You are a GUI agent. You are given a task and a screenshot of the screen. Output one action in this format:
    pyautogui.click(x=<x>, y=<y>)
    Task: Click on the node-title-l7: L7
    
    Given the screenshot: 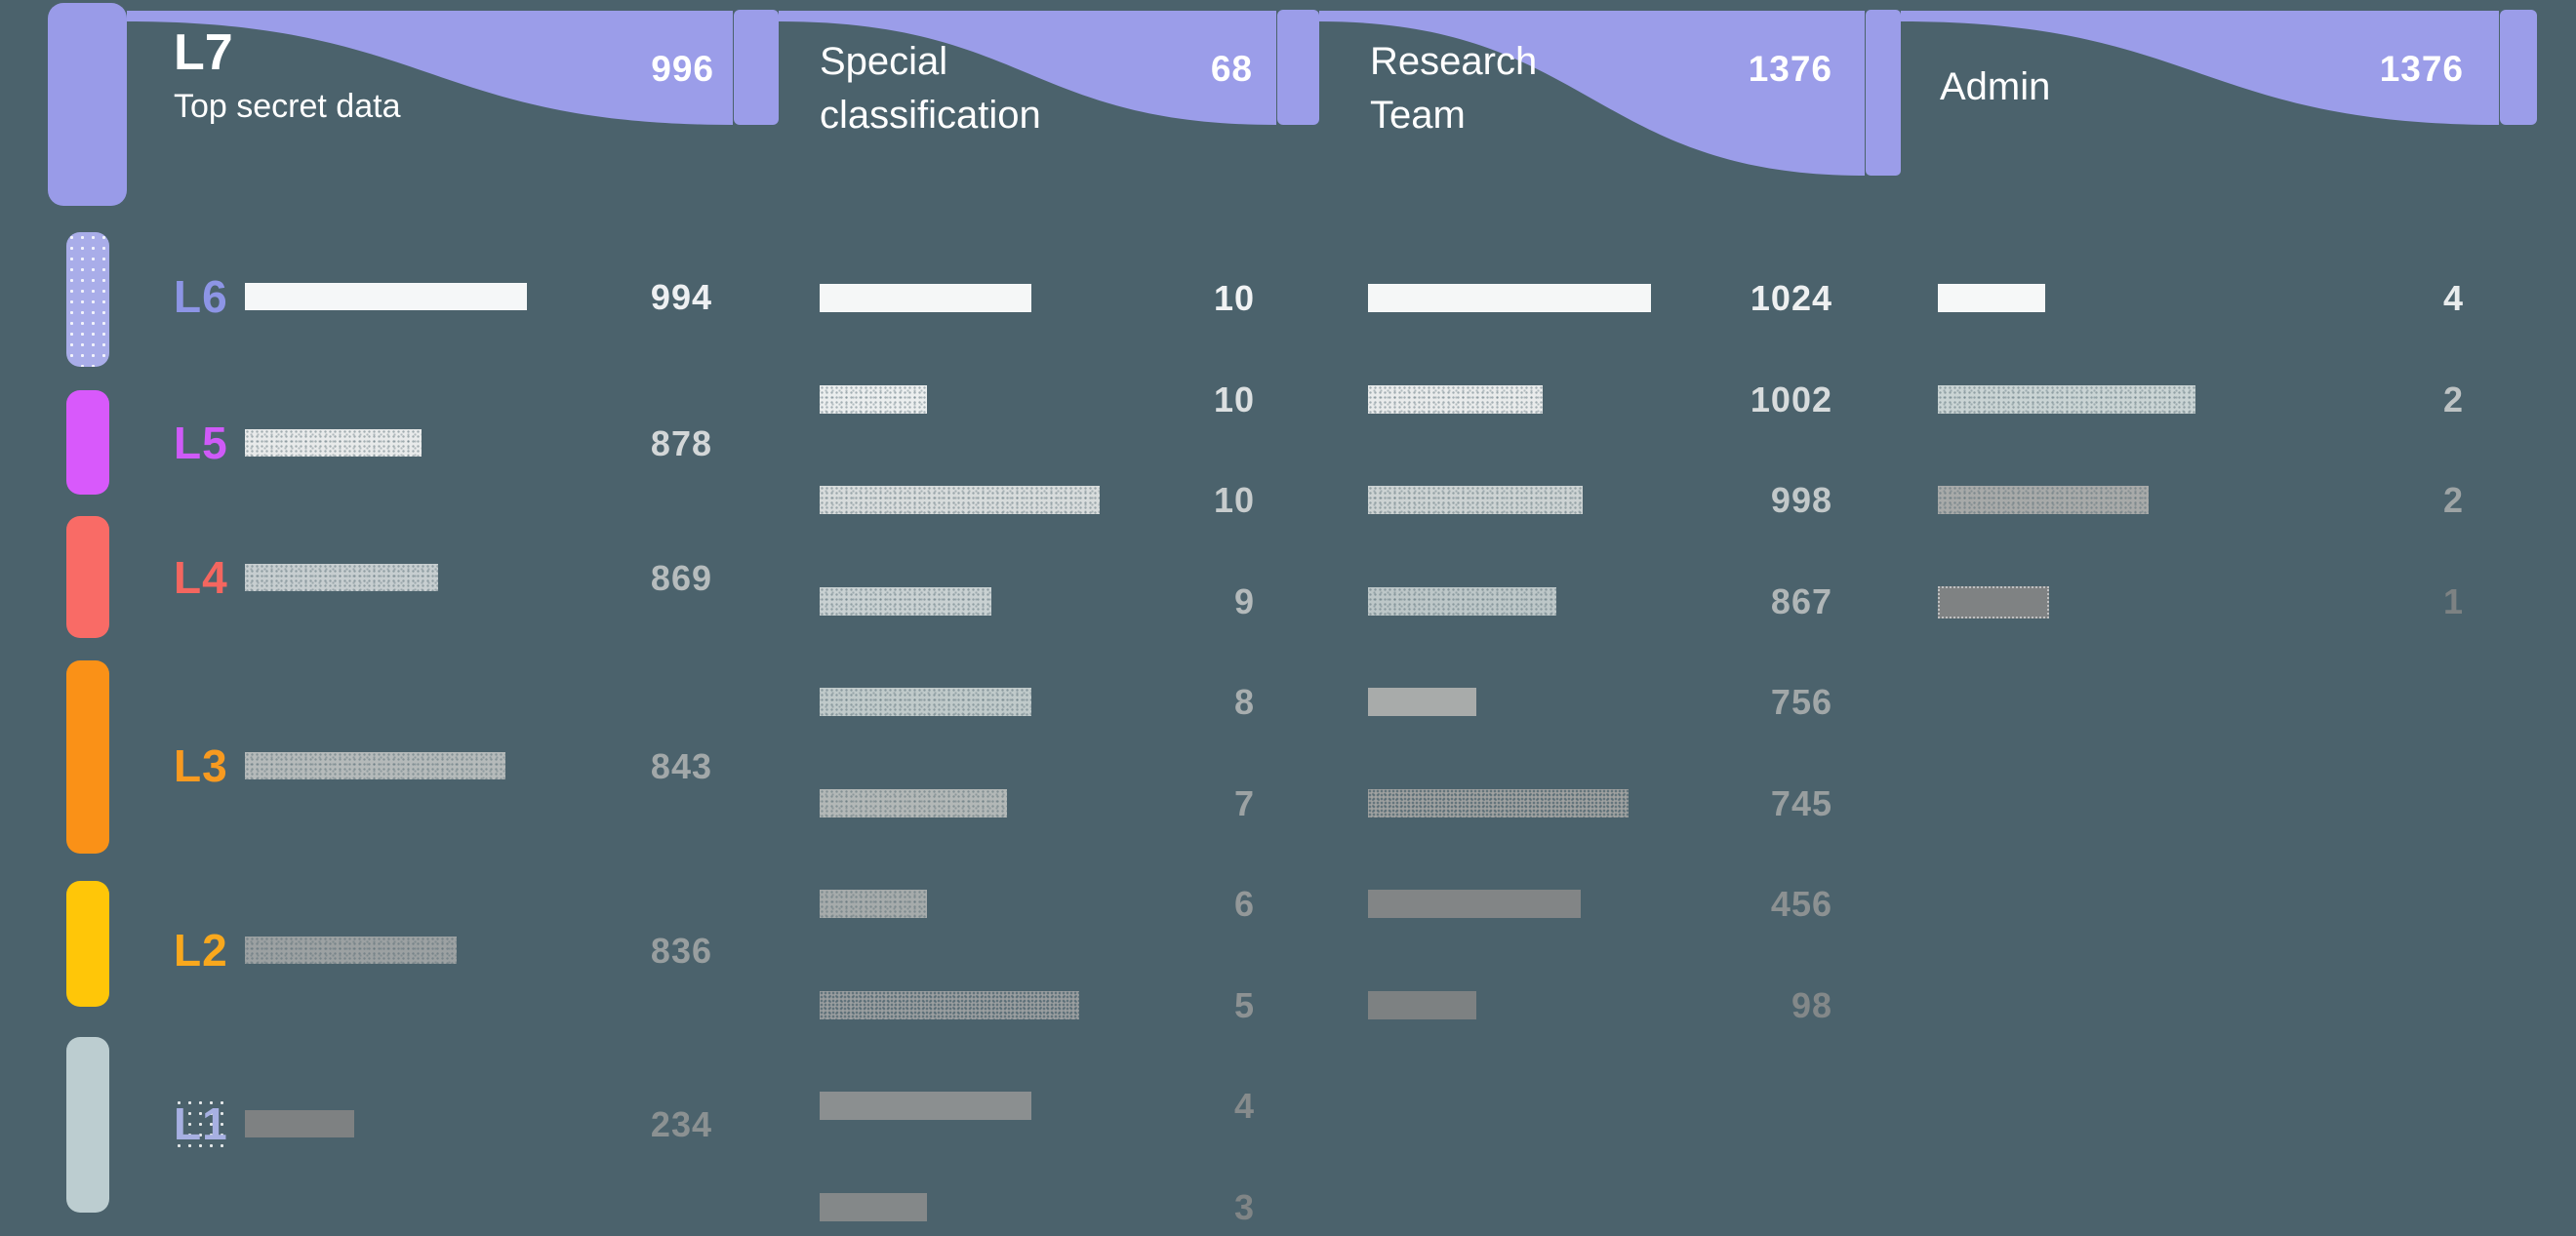 What is the action you would take?
    pyautogui.click(x=203, y=52)
    